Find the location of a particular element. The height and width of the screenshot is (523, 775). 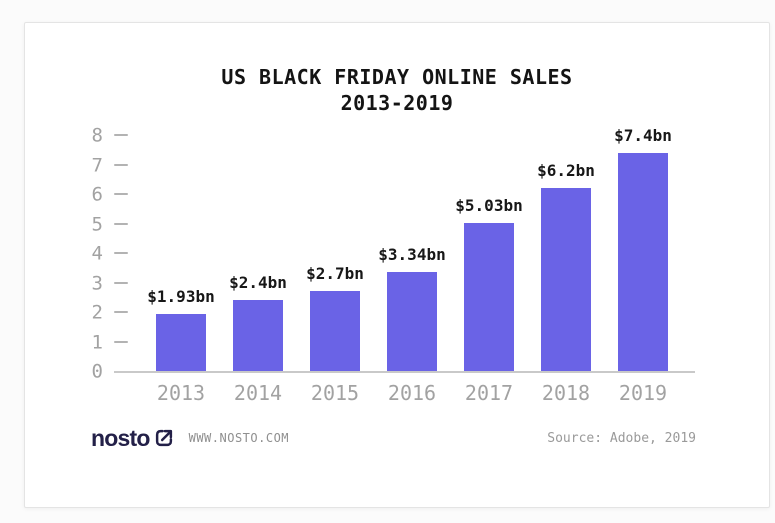

bar-2013 is located at coordinates (181, 342).